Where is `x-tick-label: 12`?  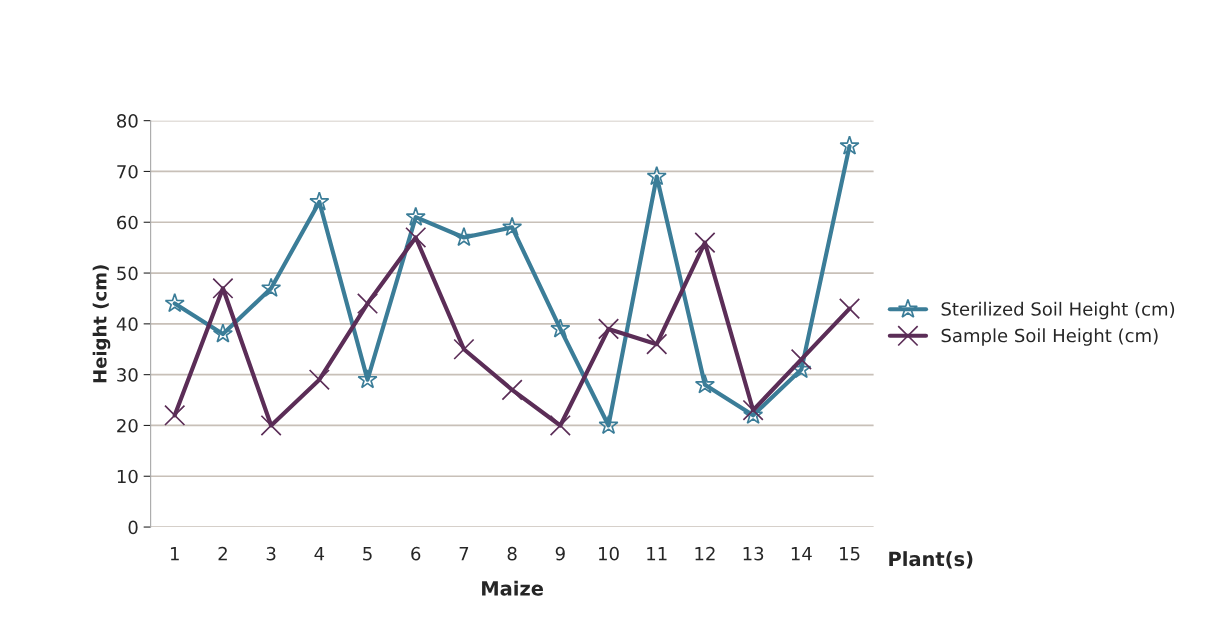 x-tick-label: 12 is located at coordinates (705, 553).